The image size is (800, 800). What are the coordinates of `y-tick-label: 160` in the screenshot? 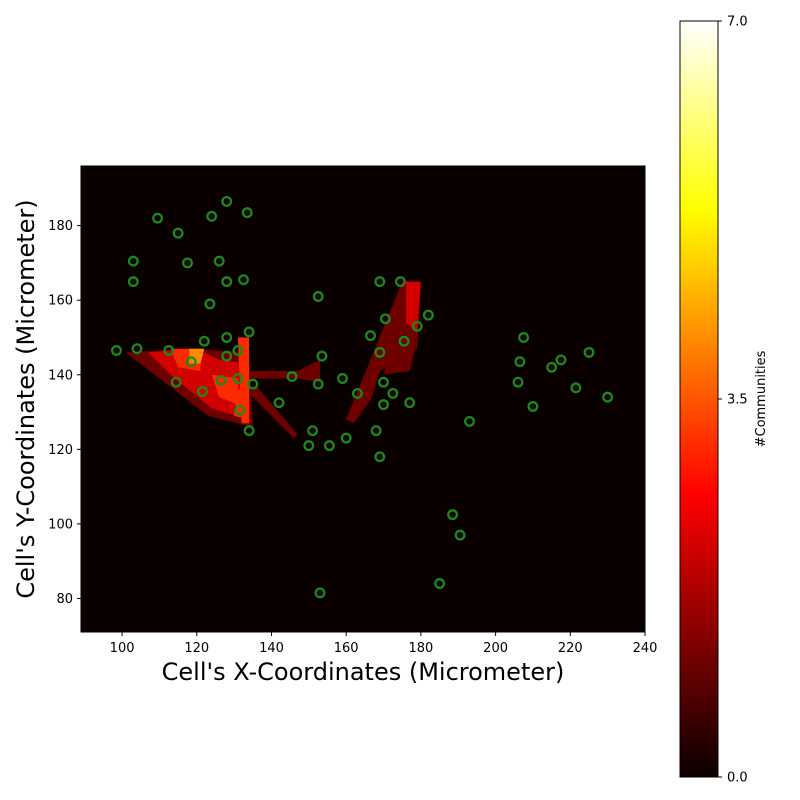 It's located at (60, 301).